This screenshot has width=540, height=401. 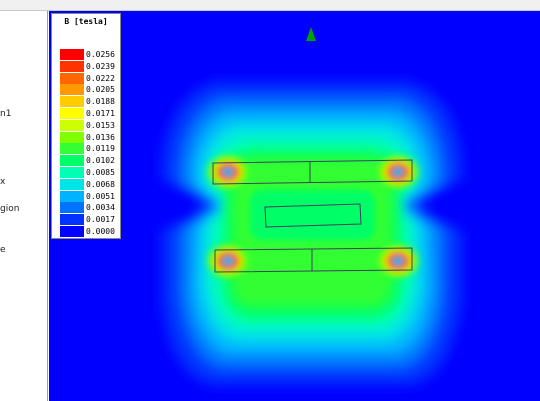 What do you see at coordinates (100, 220) in the screenshot?
I see `legend-value: 0.0017` at bounding box center [100, 220].